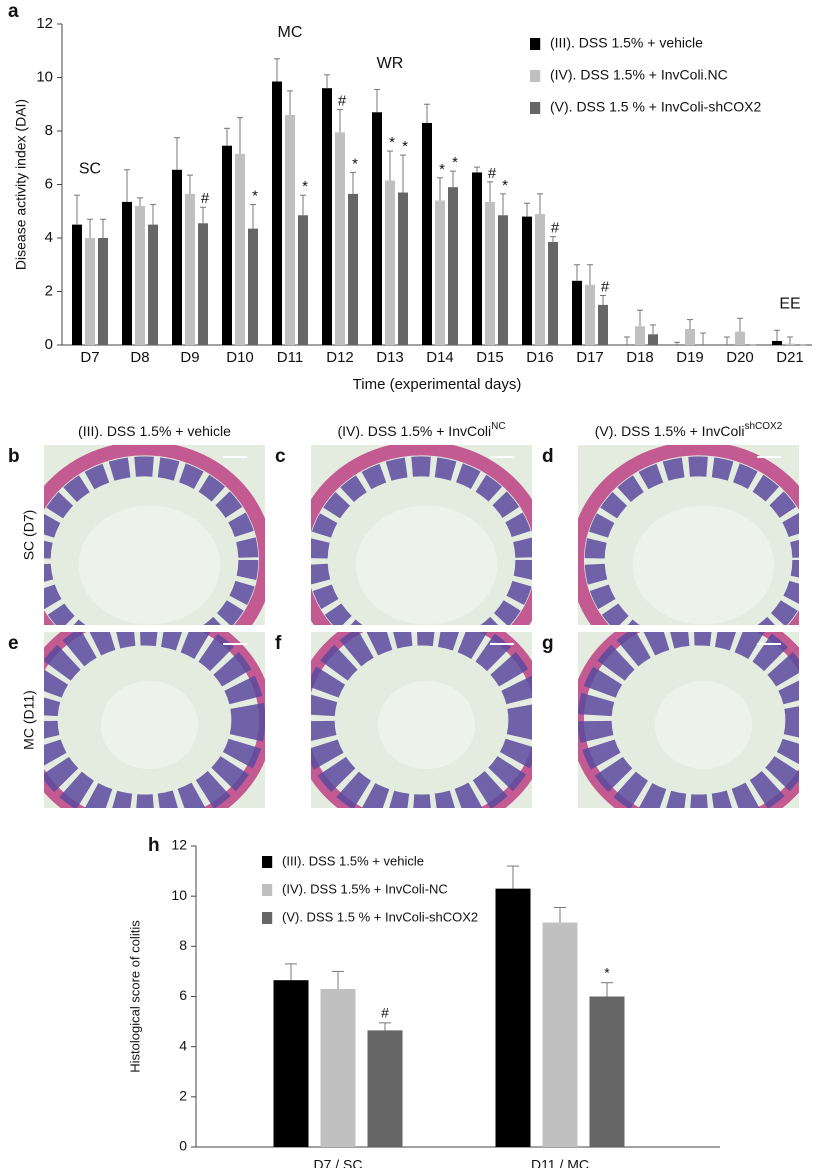  I want to click on phase-annotation: EE, so click(789, 304).